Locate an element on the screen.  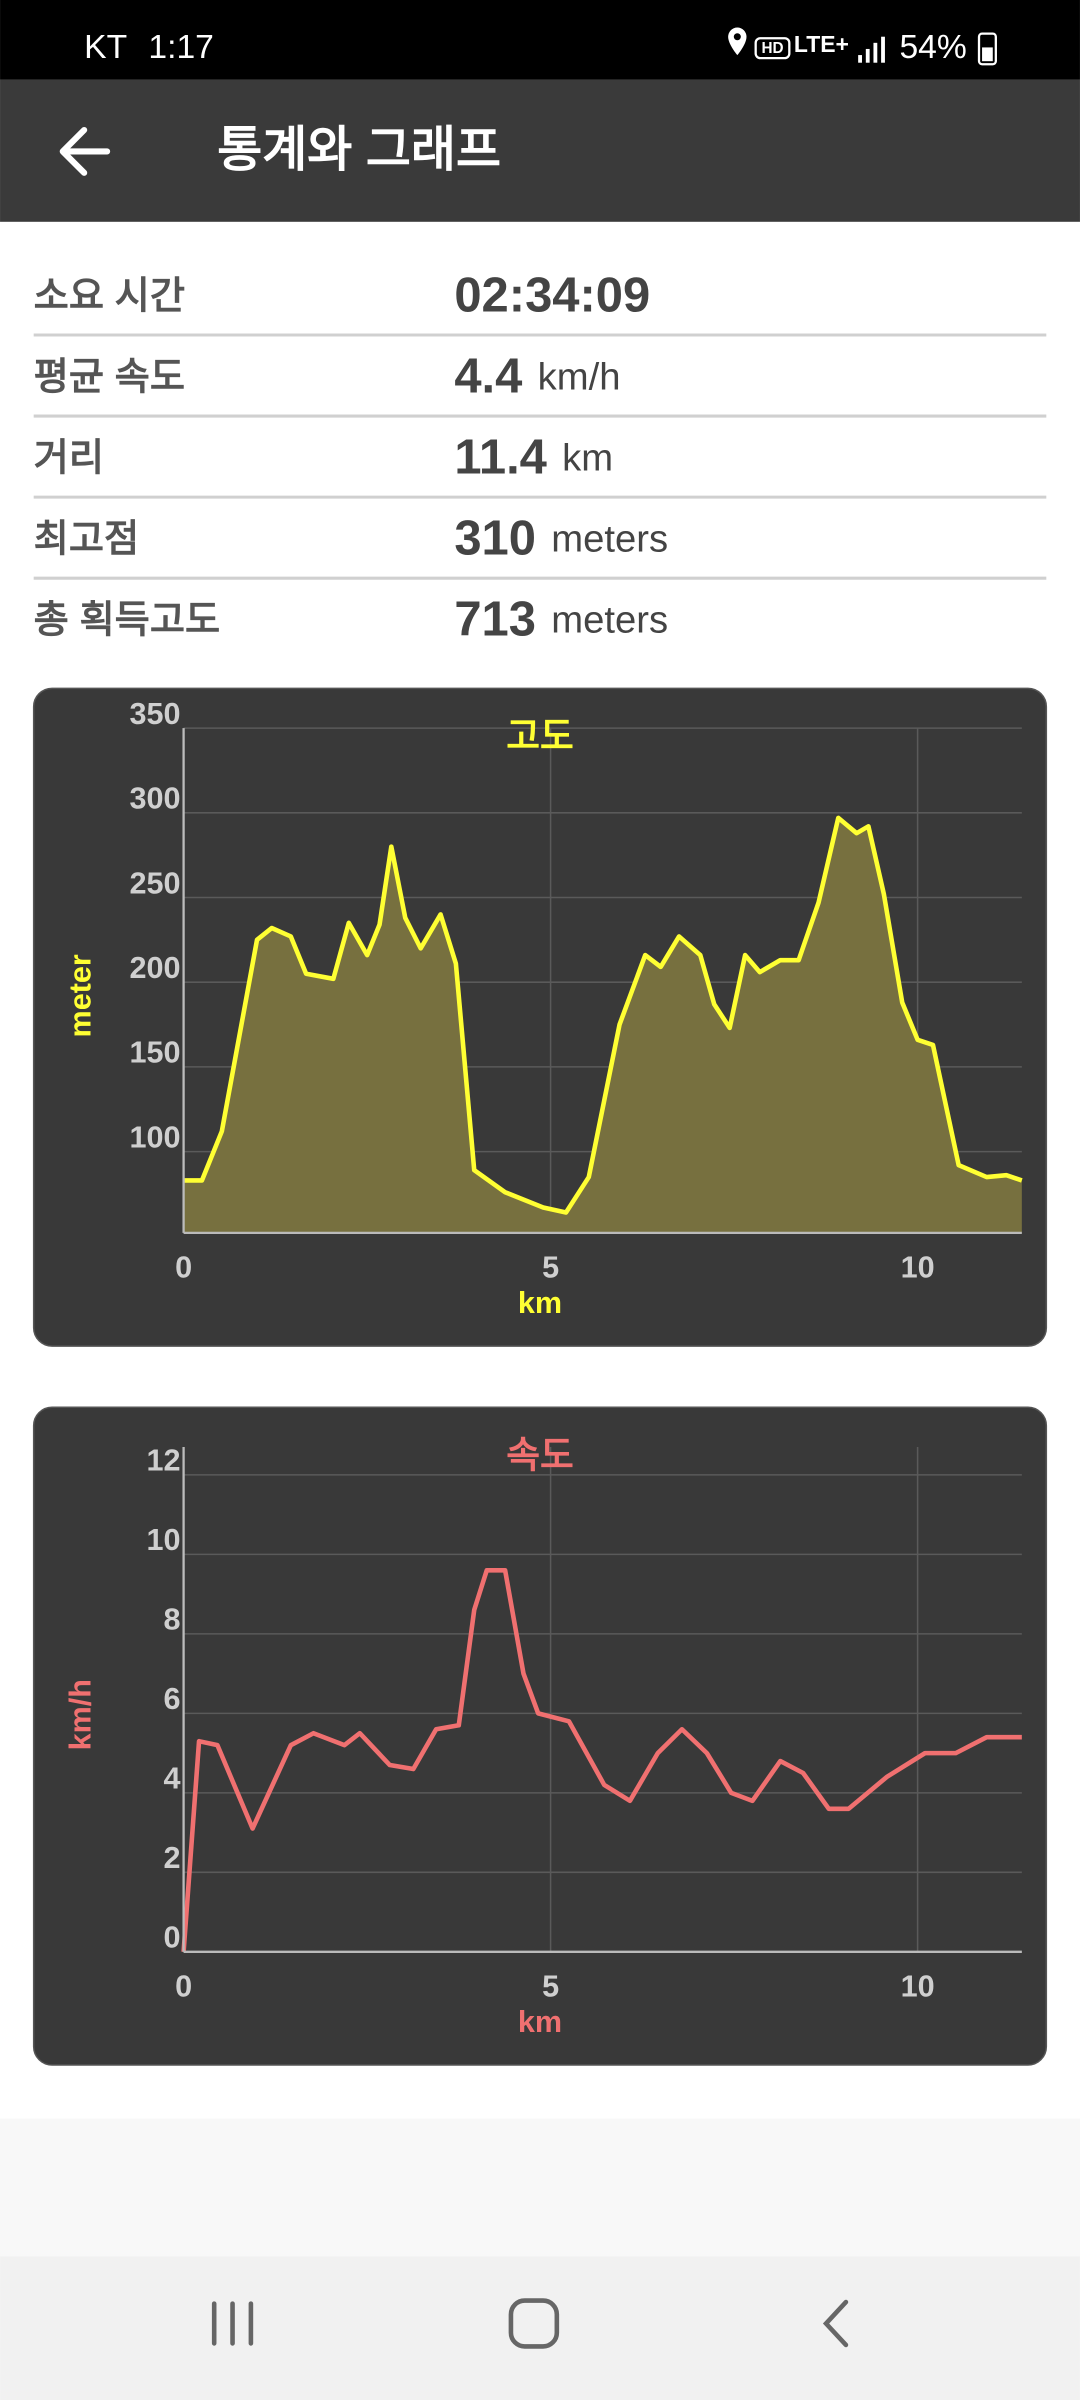
y-tick-label: 350 is located at coordinates (155, 714).